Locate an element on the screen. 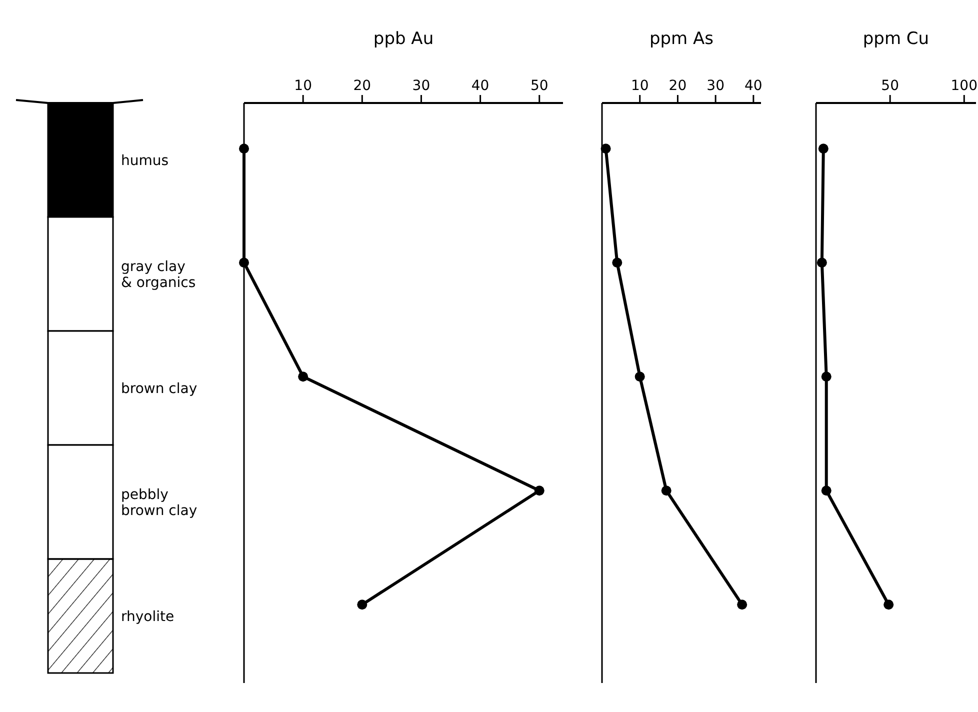 The image size is (978, 712). y-tick-label: brown clay is located at coordinates (159, 389).